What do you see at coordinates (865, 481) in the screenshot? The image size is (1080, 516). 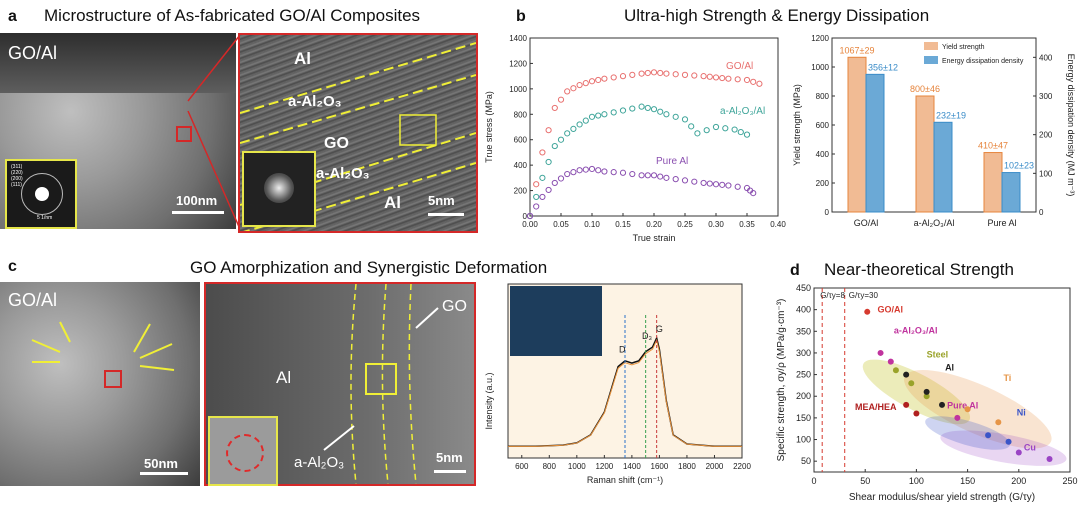 I see `x-tick-label: 50` at bounding box center [865, 481].